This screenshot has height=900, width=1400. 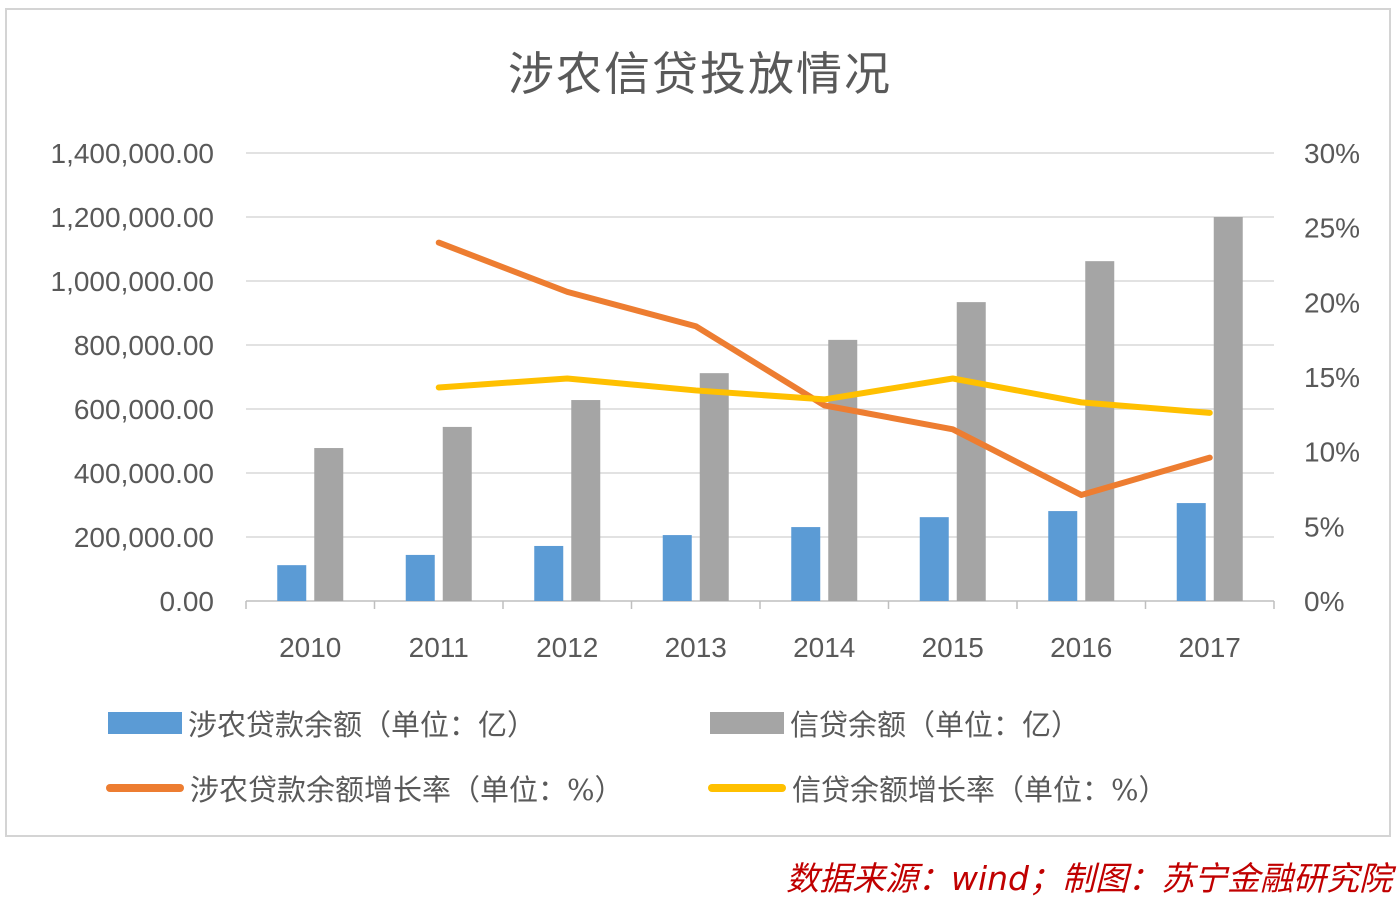 What do you see at coordinates (700, 74) in the screenshot?
I see `chart-title: 涉农信贷投放情况` at bounding box center [700, 74].